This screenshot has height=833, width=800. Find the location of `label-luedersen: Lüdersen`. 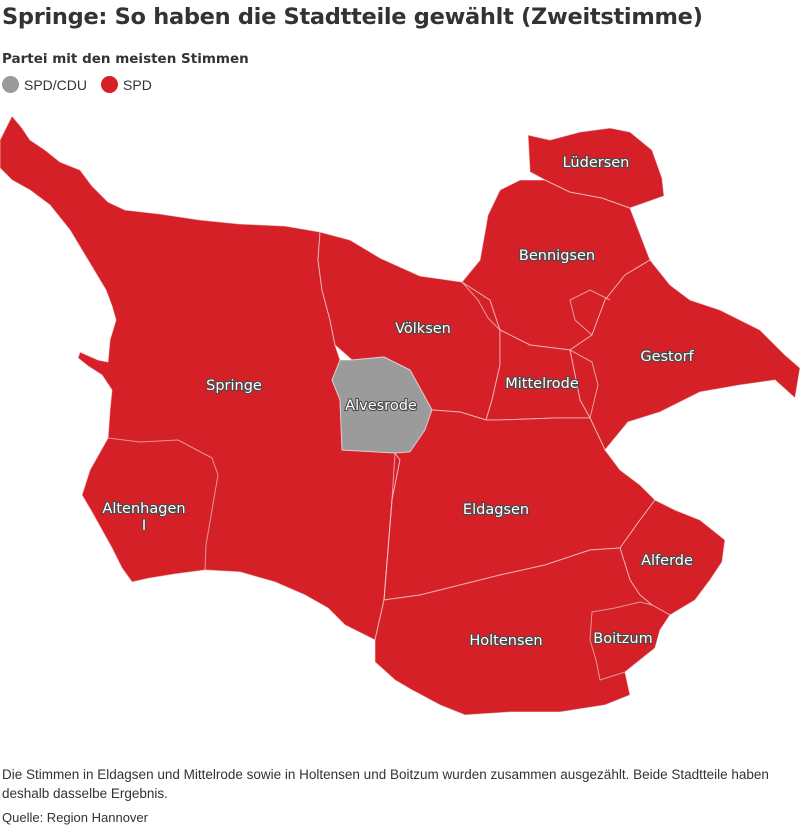

label-luedersen: Lüdersen is located at coordinates (596, 163).